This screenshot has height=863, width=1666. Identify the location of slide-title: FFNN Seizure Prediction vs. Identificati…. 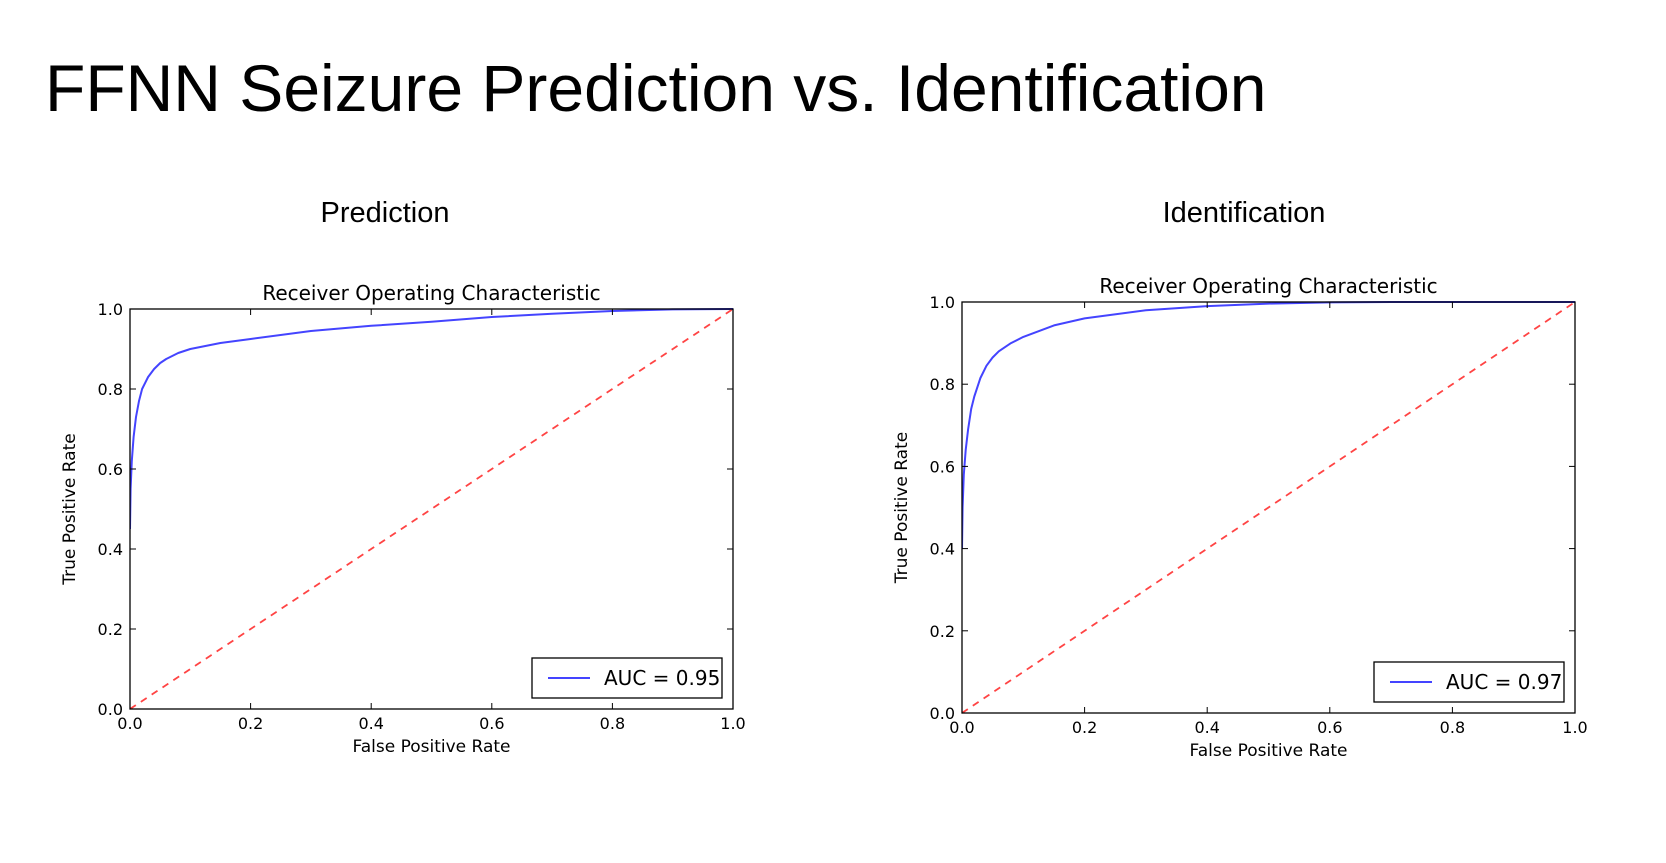
(656, 88).